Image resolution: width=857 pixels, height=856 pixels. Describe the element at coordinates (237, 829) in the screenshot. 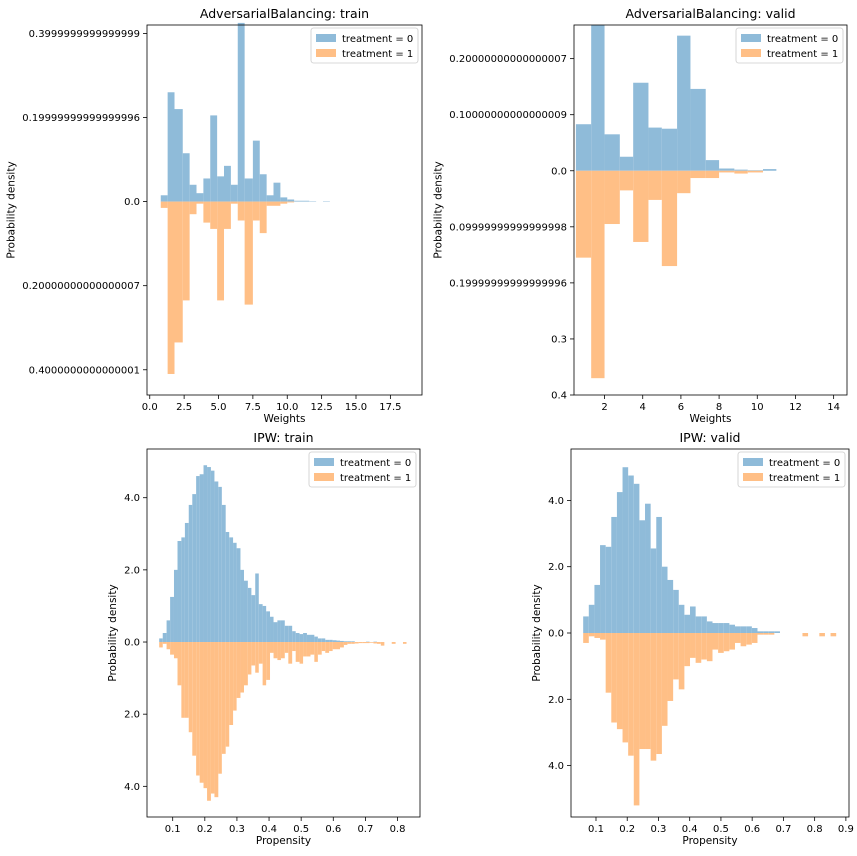

I see `x-tick-label: 0.3` at that location.